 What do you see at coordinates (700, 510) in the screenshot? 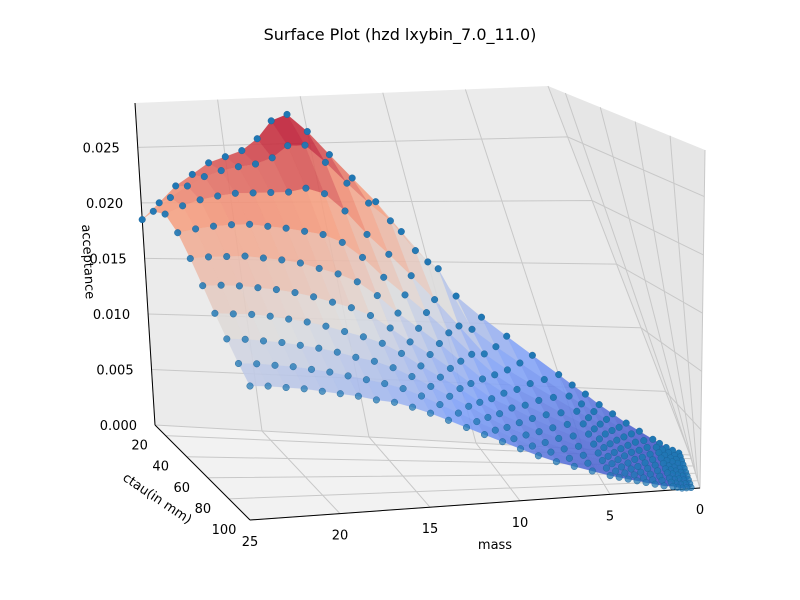
I see `x-tick-label: 0` at bounding box center [700, 510].